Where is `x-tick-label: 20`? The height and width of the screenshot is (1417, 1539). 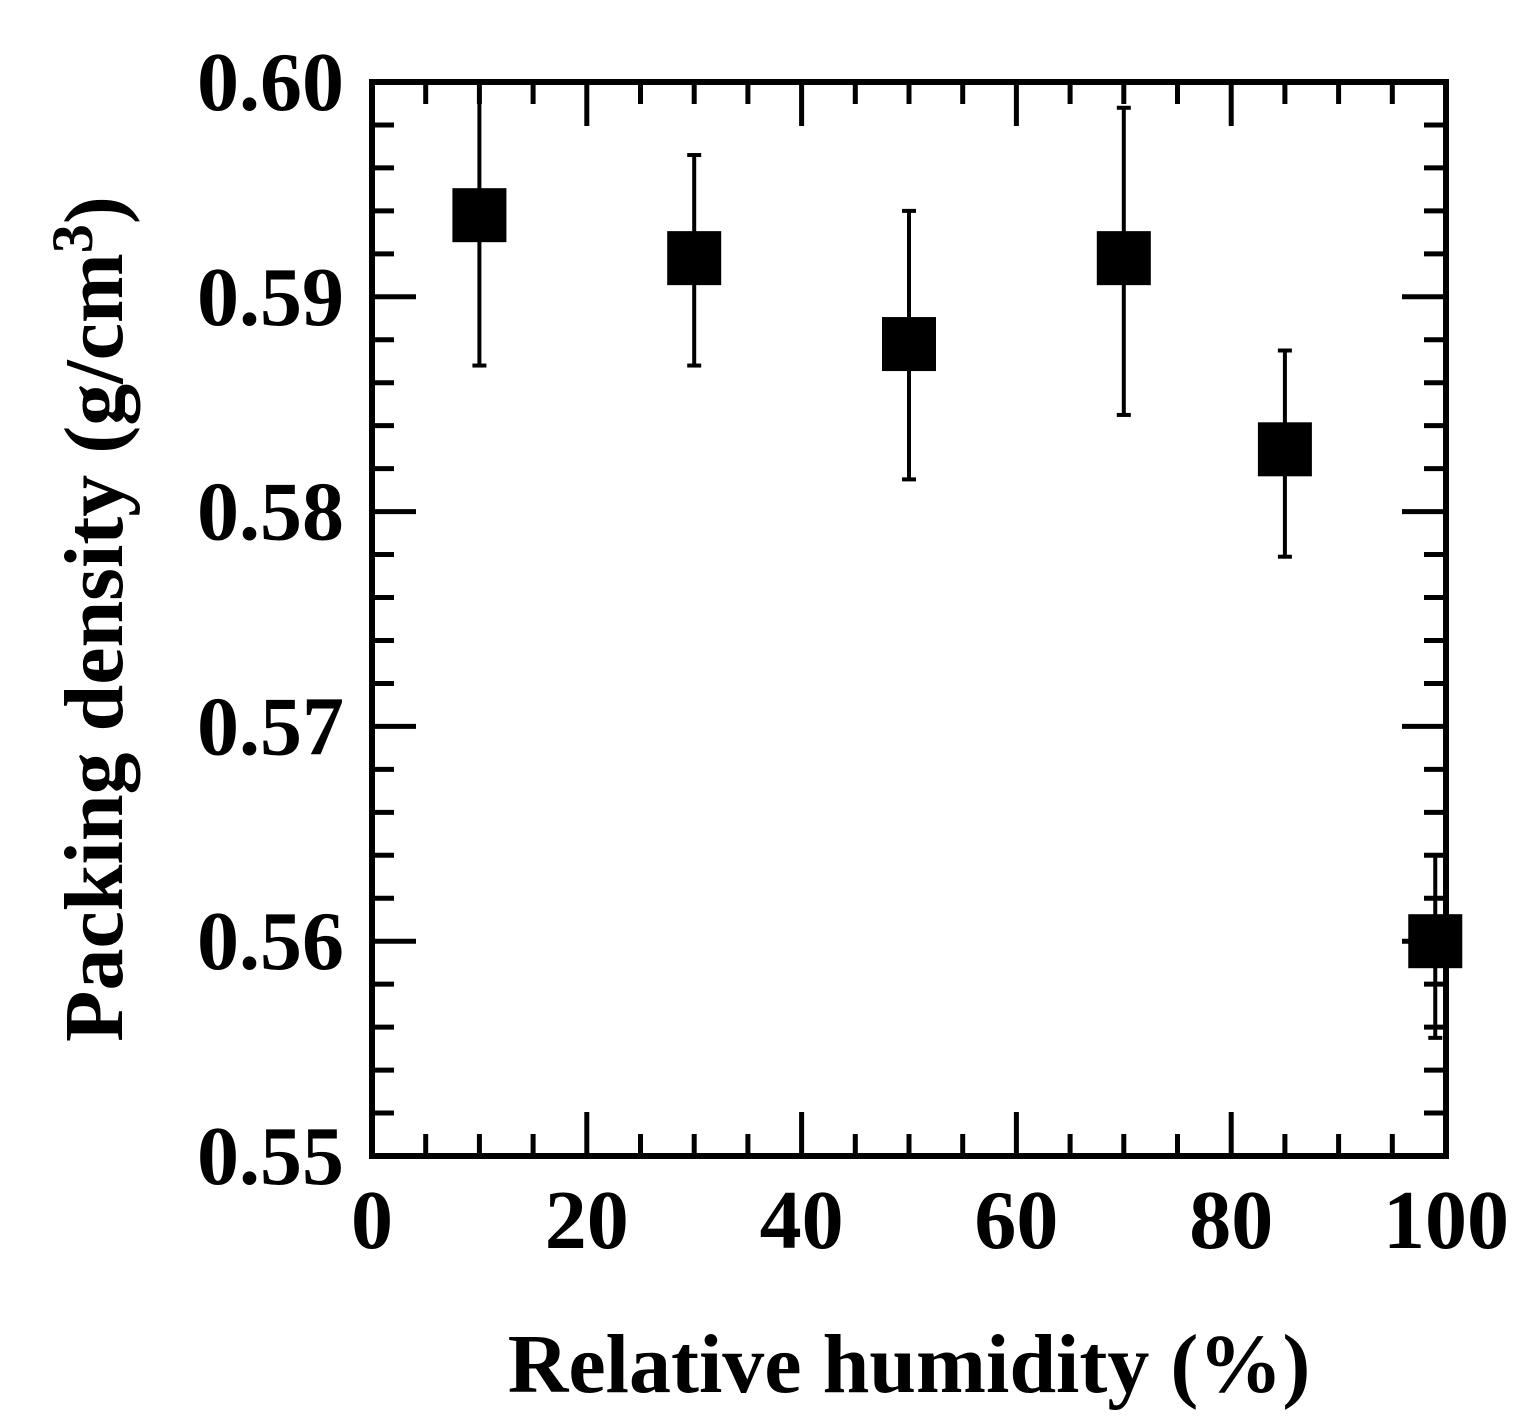 x-tick-label: 20 is located at coordinates (587, 1220).